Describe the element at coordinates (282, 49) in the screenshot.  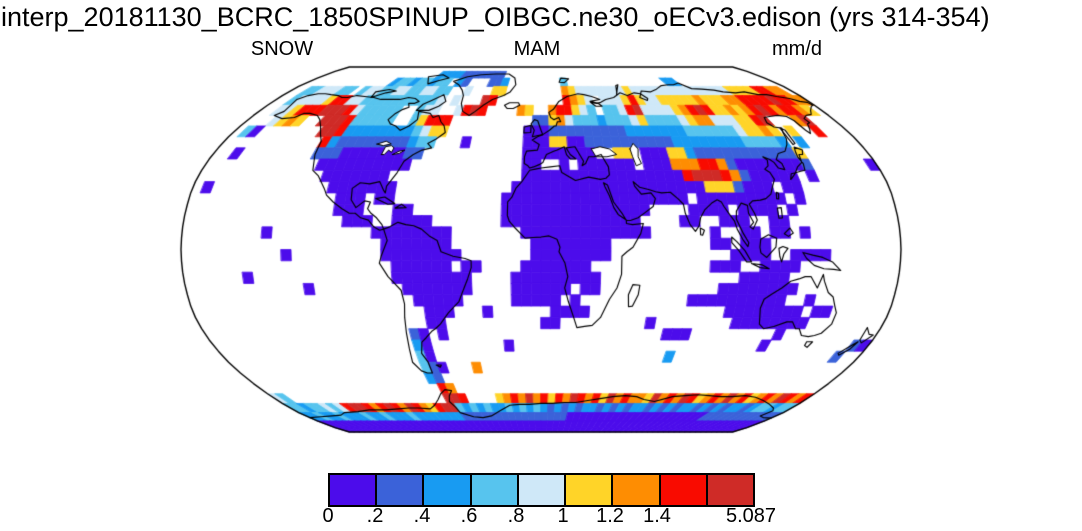
I see `variable-label: SNOW` at that location.